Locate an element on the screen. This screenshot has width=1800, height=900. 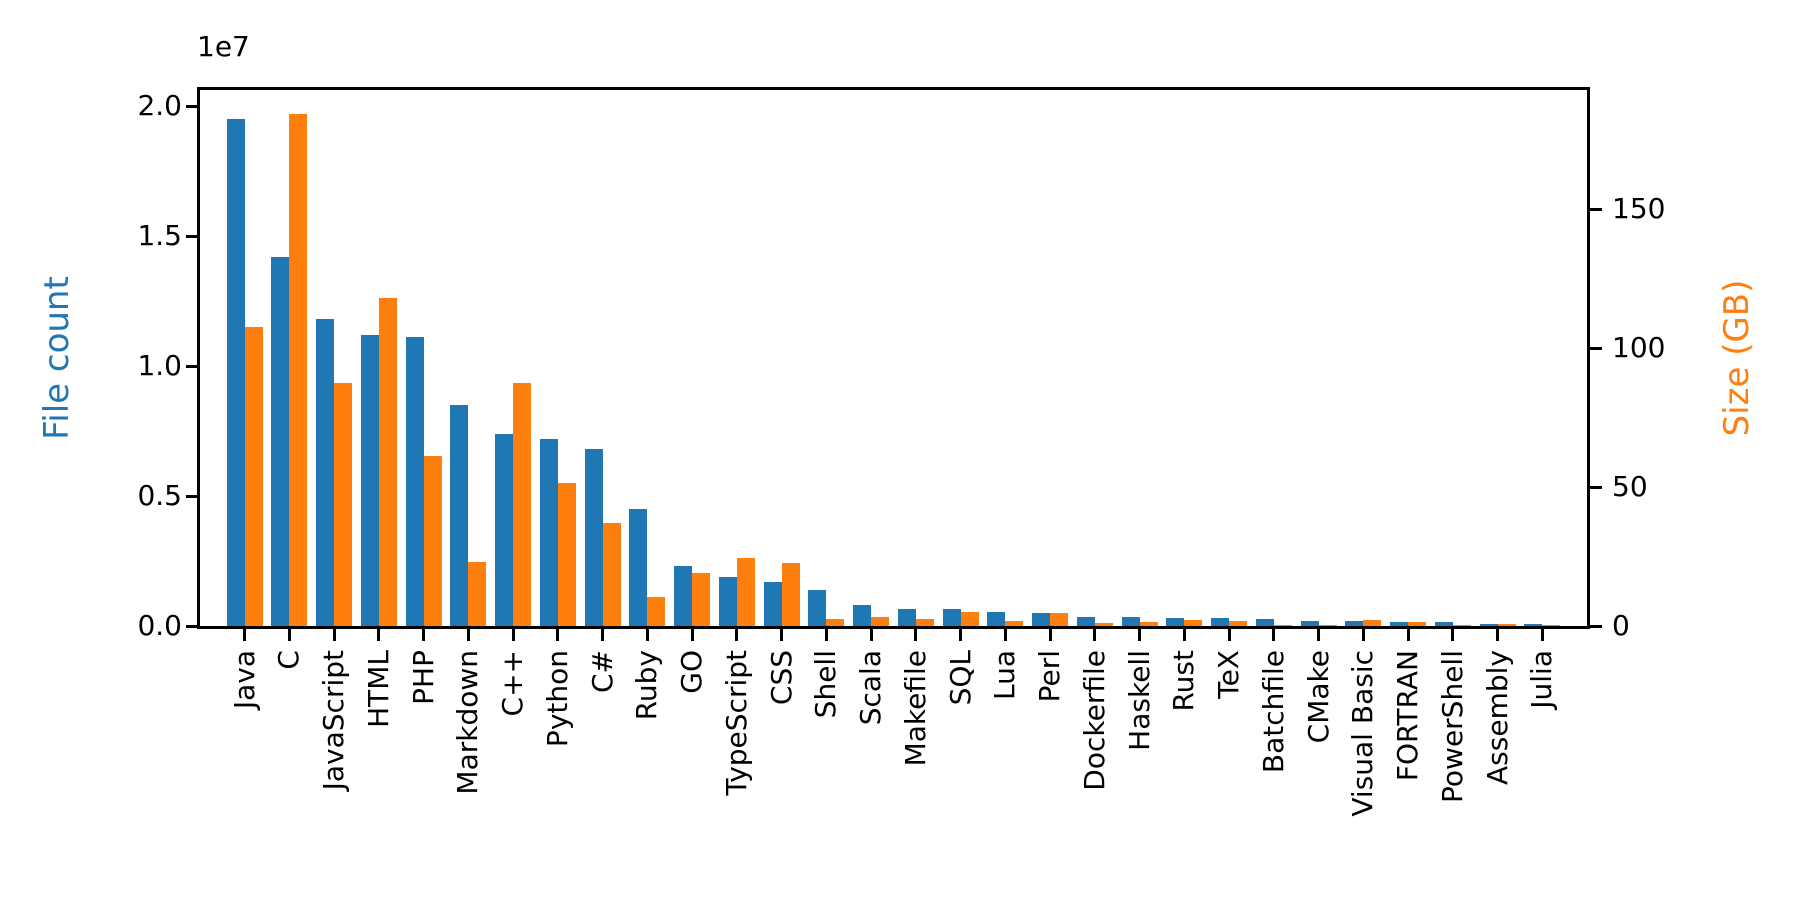
bar-file-count-perl is located at coordinates (1041, 619).